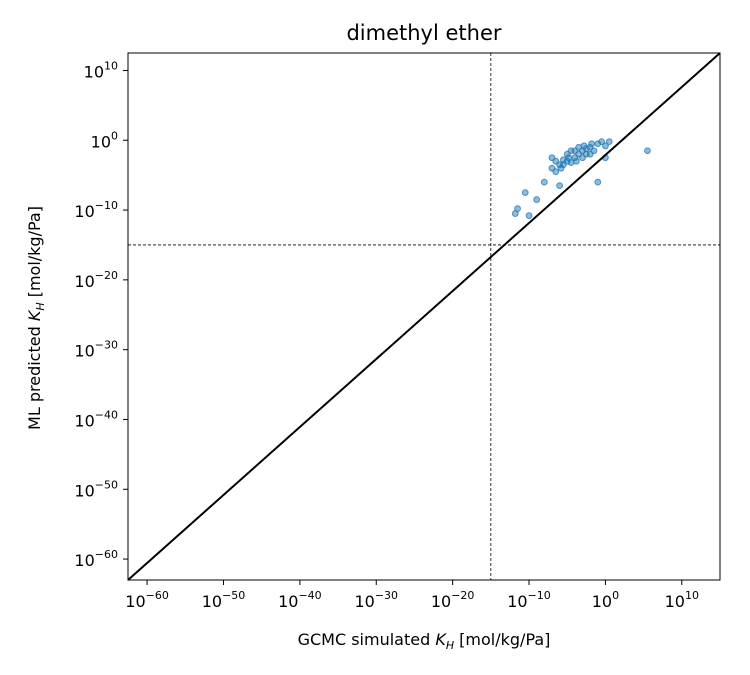 The image size is (750, 675). Describe the element at coordinates (96, 559) in the screenshot. I see `y-tick-label: 10−60` at that location.